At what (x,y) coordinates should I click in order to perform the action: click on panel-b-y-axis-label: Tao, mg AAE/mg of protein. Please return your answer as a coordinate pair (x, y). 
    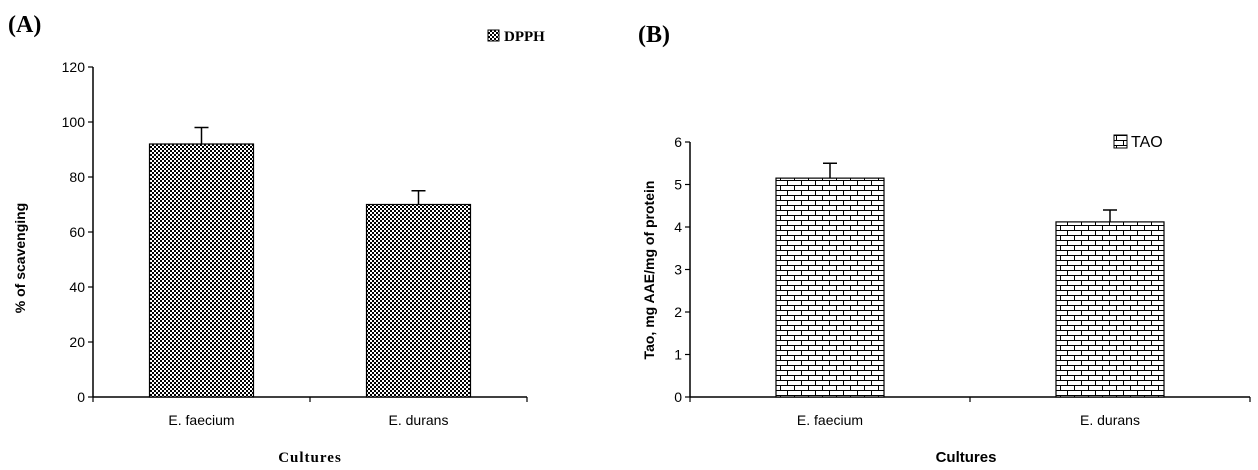
    Looking at the image, I should click on (649, 270).